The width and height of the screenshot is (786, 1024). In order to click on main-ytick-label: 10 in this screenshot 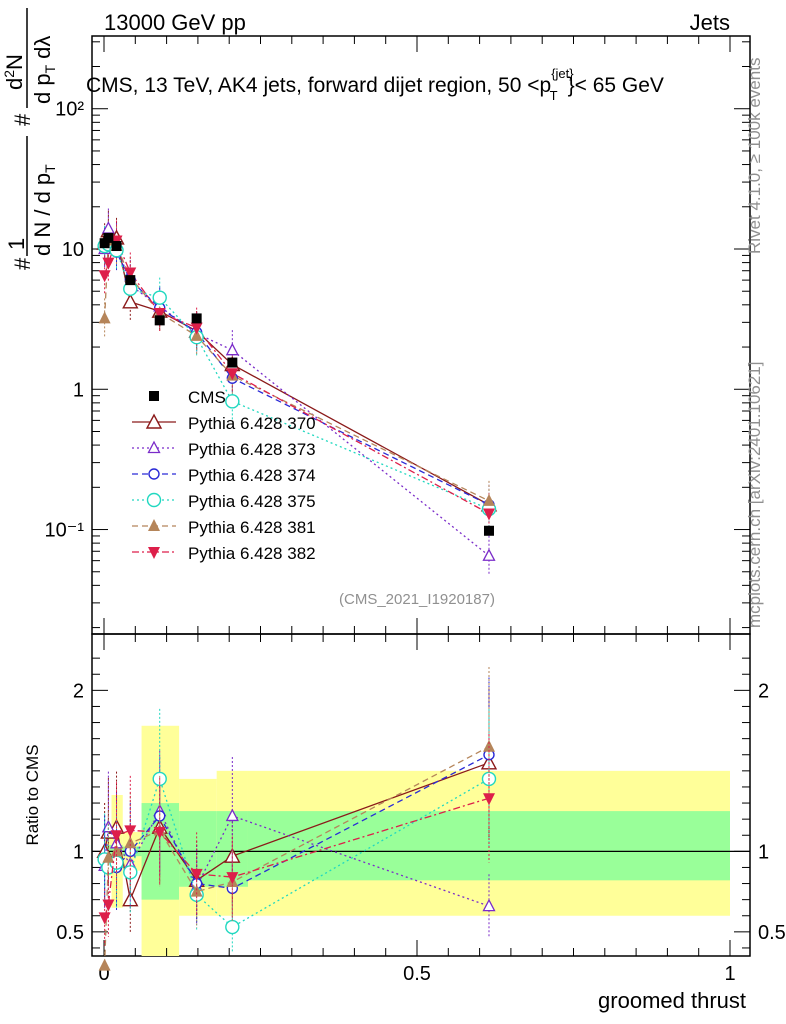, I will do `click(73, 250)`.